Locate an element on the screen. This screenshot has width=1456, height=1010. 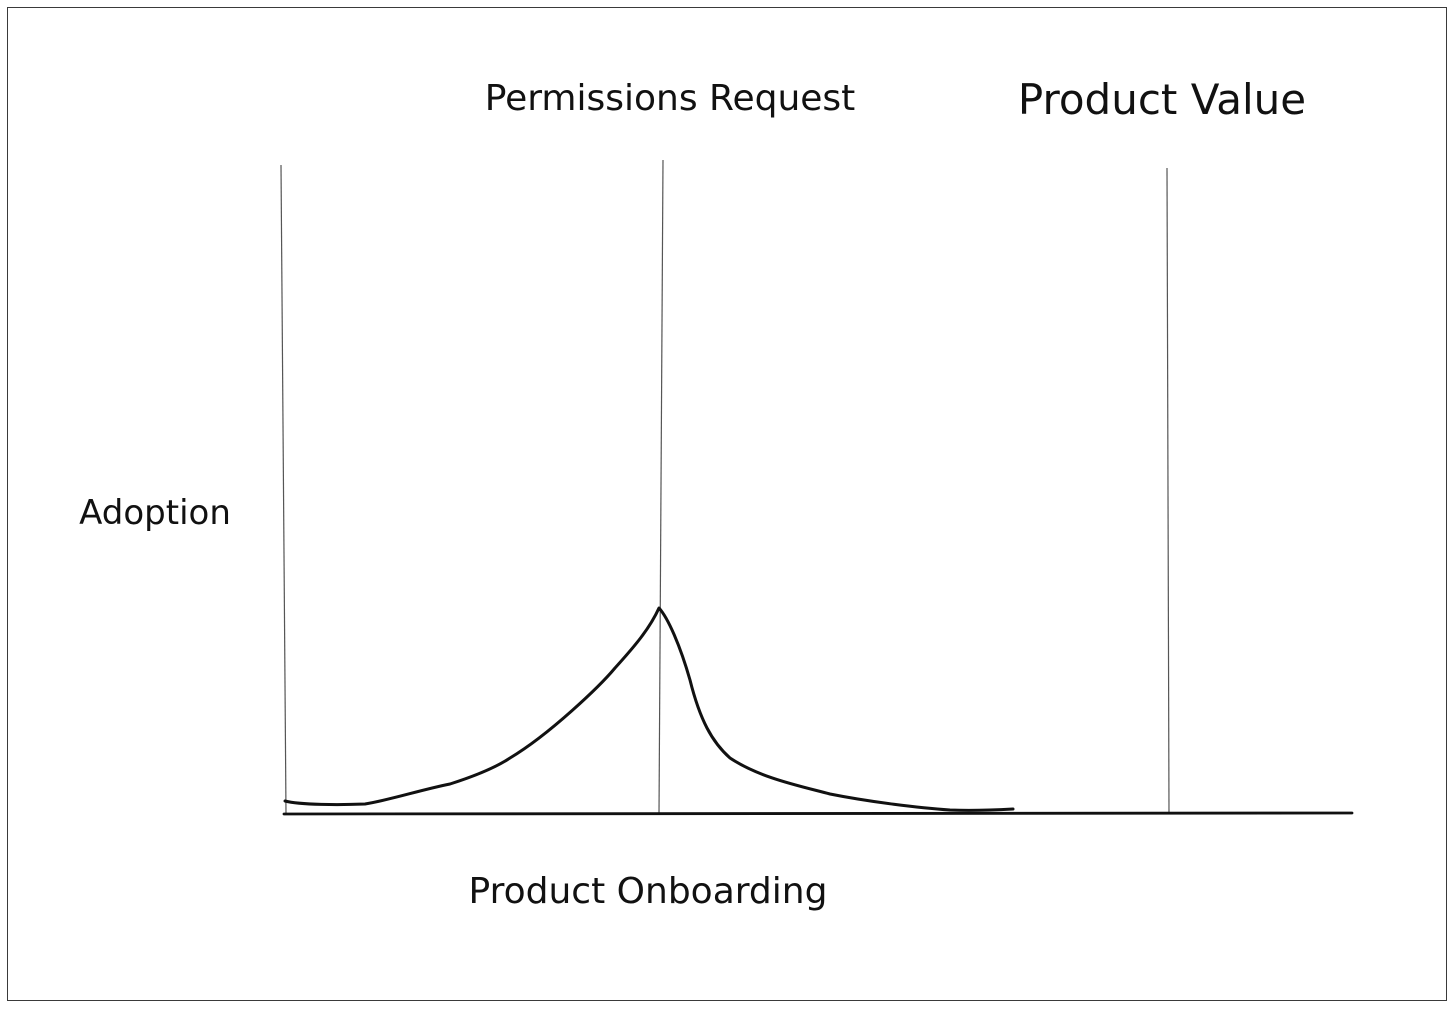
permissions-request-label: Permissions Request is located at coordinates (670, 98).